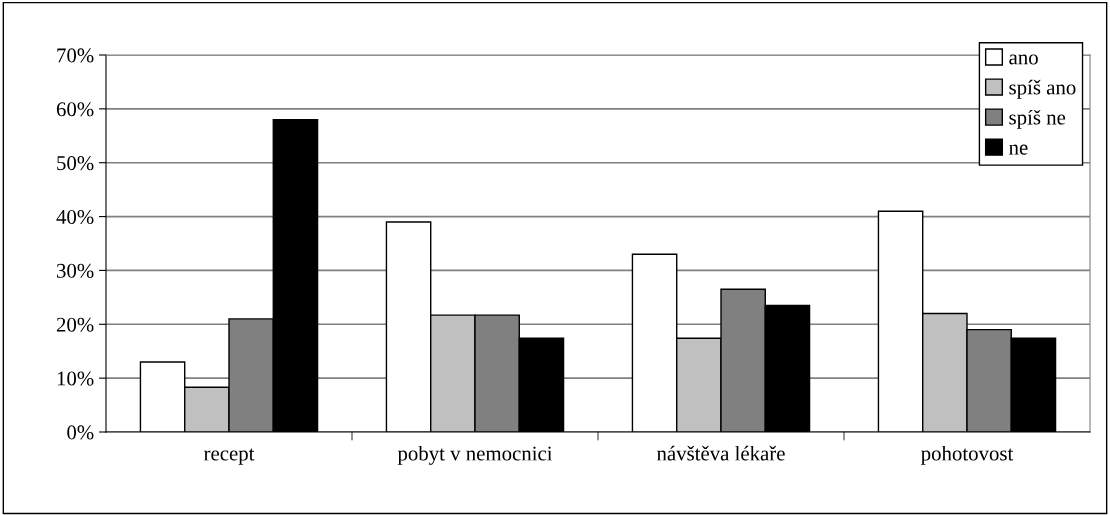 Image resolution: width=1110 pixels, height=515 pixels. What do you see at coordinates (229, 456) in the screenshot?
I see `x-tick-label: recept` at bounding box center [229, 456].